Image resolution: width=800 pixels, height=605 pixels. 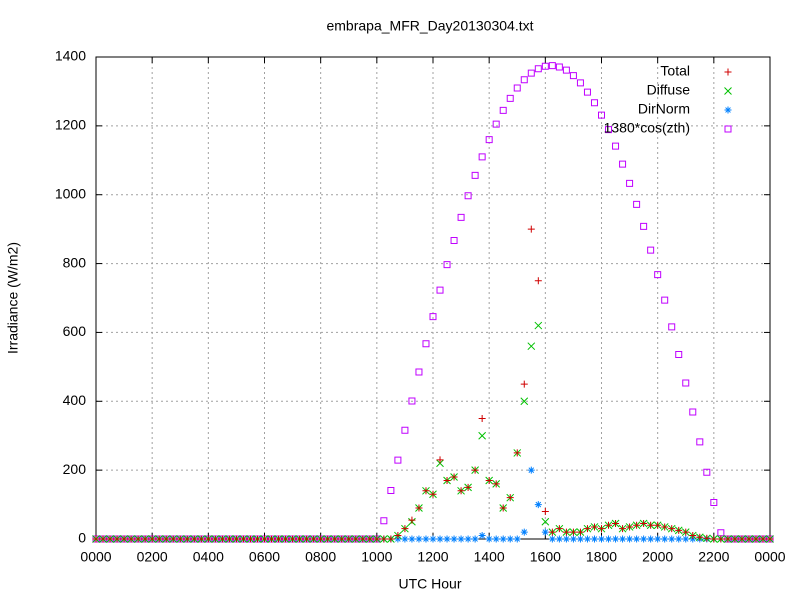 What do you see at coordinates (432, 557) in the screenshot?
I see `x-tick-label: 1200` at bounding box center [432, 557].